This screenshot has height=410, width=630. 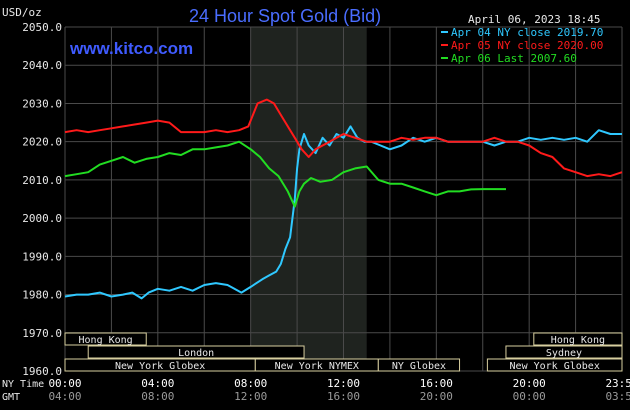 I want to click on brand-url: www.kitco.com, so click(x=131, y=48).